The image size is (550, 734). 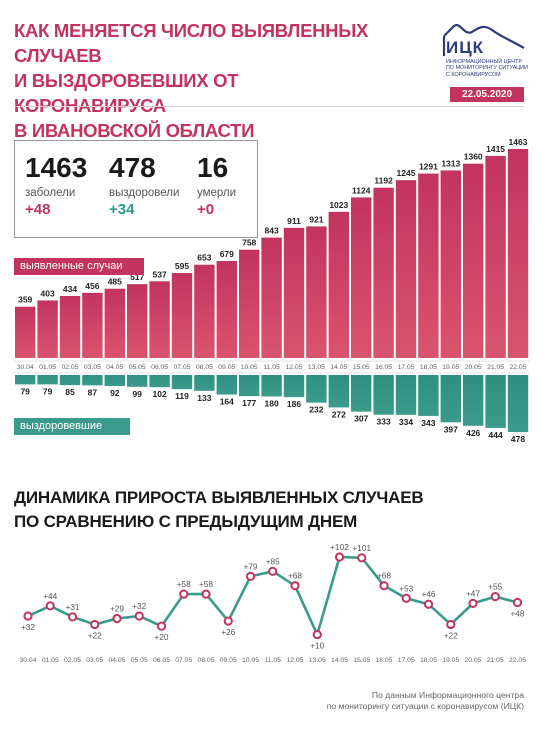 What do you see at coordinates (182, 396) in the screenshot?
I see `bar-recovered-label: 119` at bounding box center [182, 396].